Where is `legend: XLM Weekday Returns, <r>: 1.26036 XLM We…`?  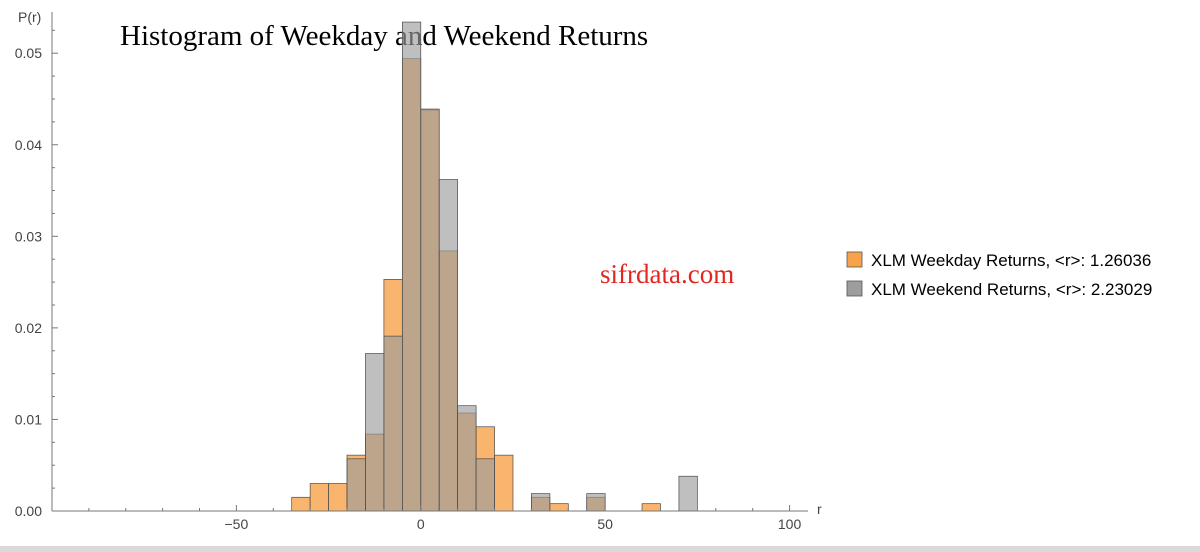
legend: XLM Weekday Returns, <r>: 1.26036 XLM We… is located at coordinates (999, 275).